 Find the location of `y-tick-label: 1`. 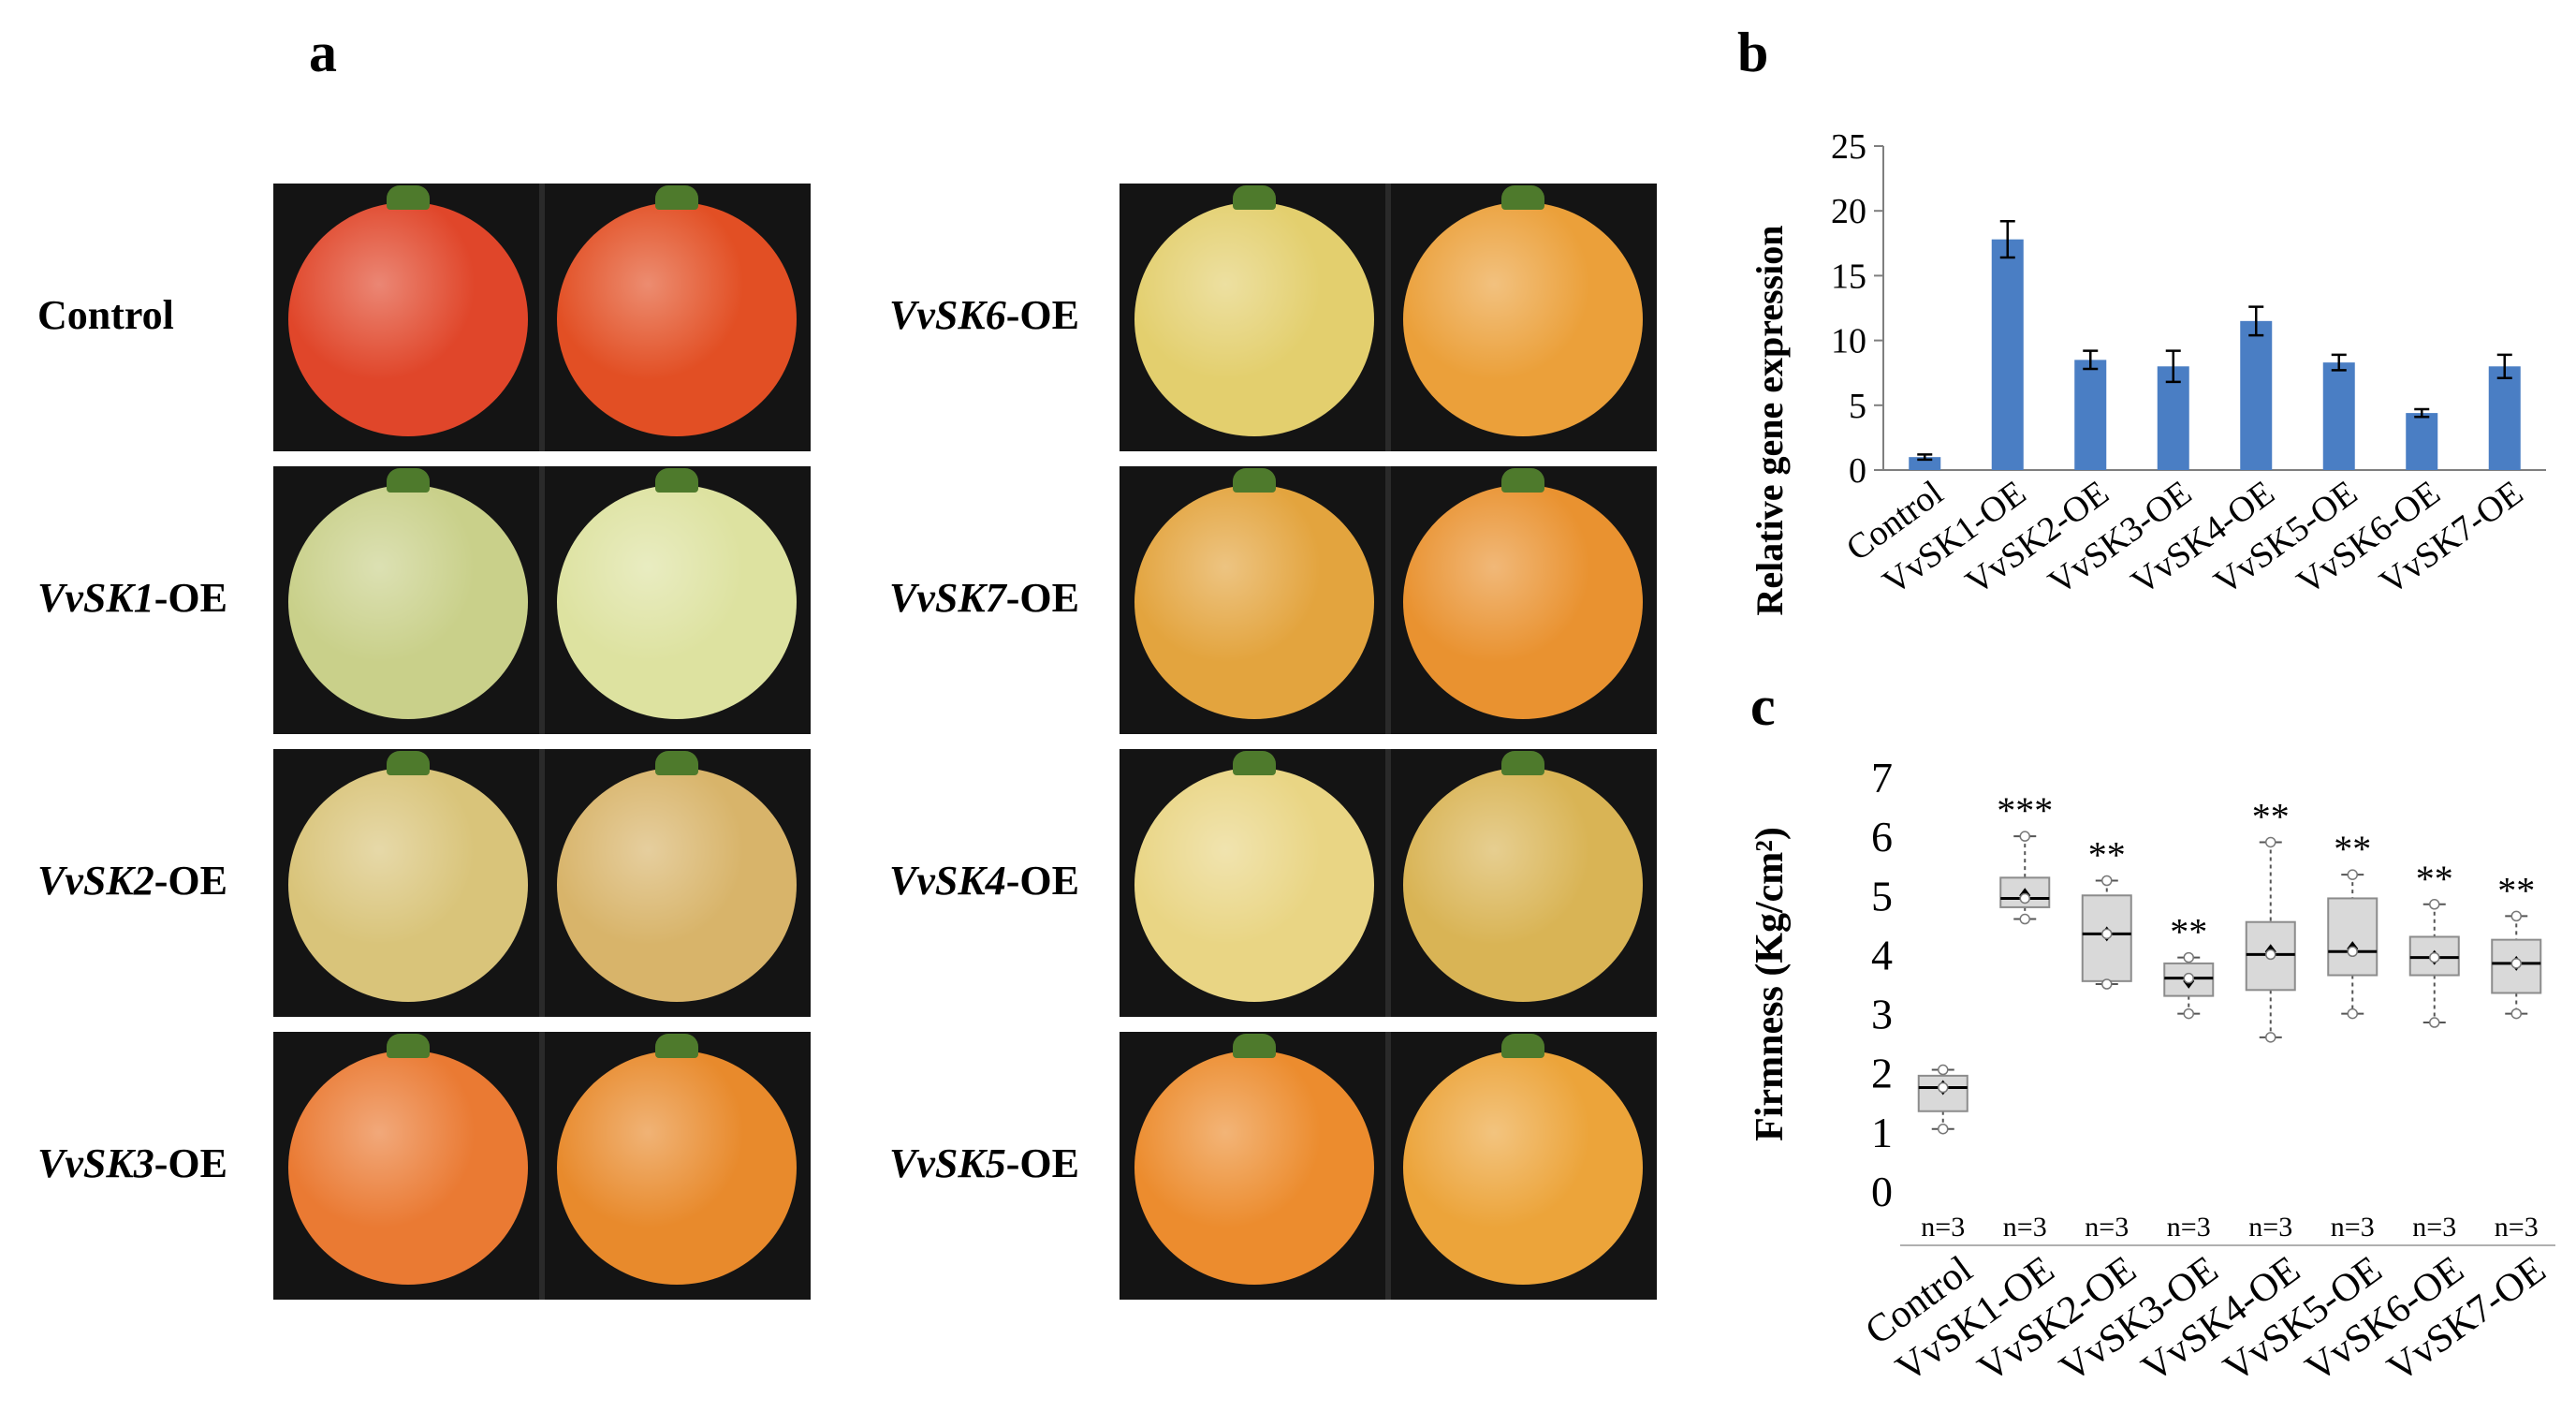

y-tick-label: 1 is located at coordinates (1882, 1132).